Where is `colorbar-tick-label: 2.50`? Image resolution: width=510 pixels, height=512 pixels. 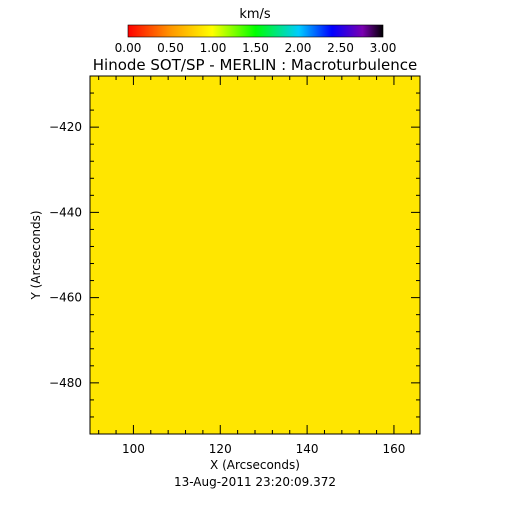
colorbar-tick-label: 2.50 is located at coordinates (340, 48).